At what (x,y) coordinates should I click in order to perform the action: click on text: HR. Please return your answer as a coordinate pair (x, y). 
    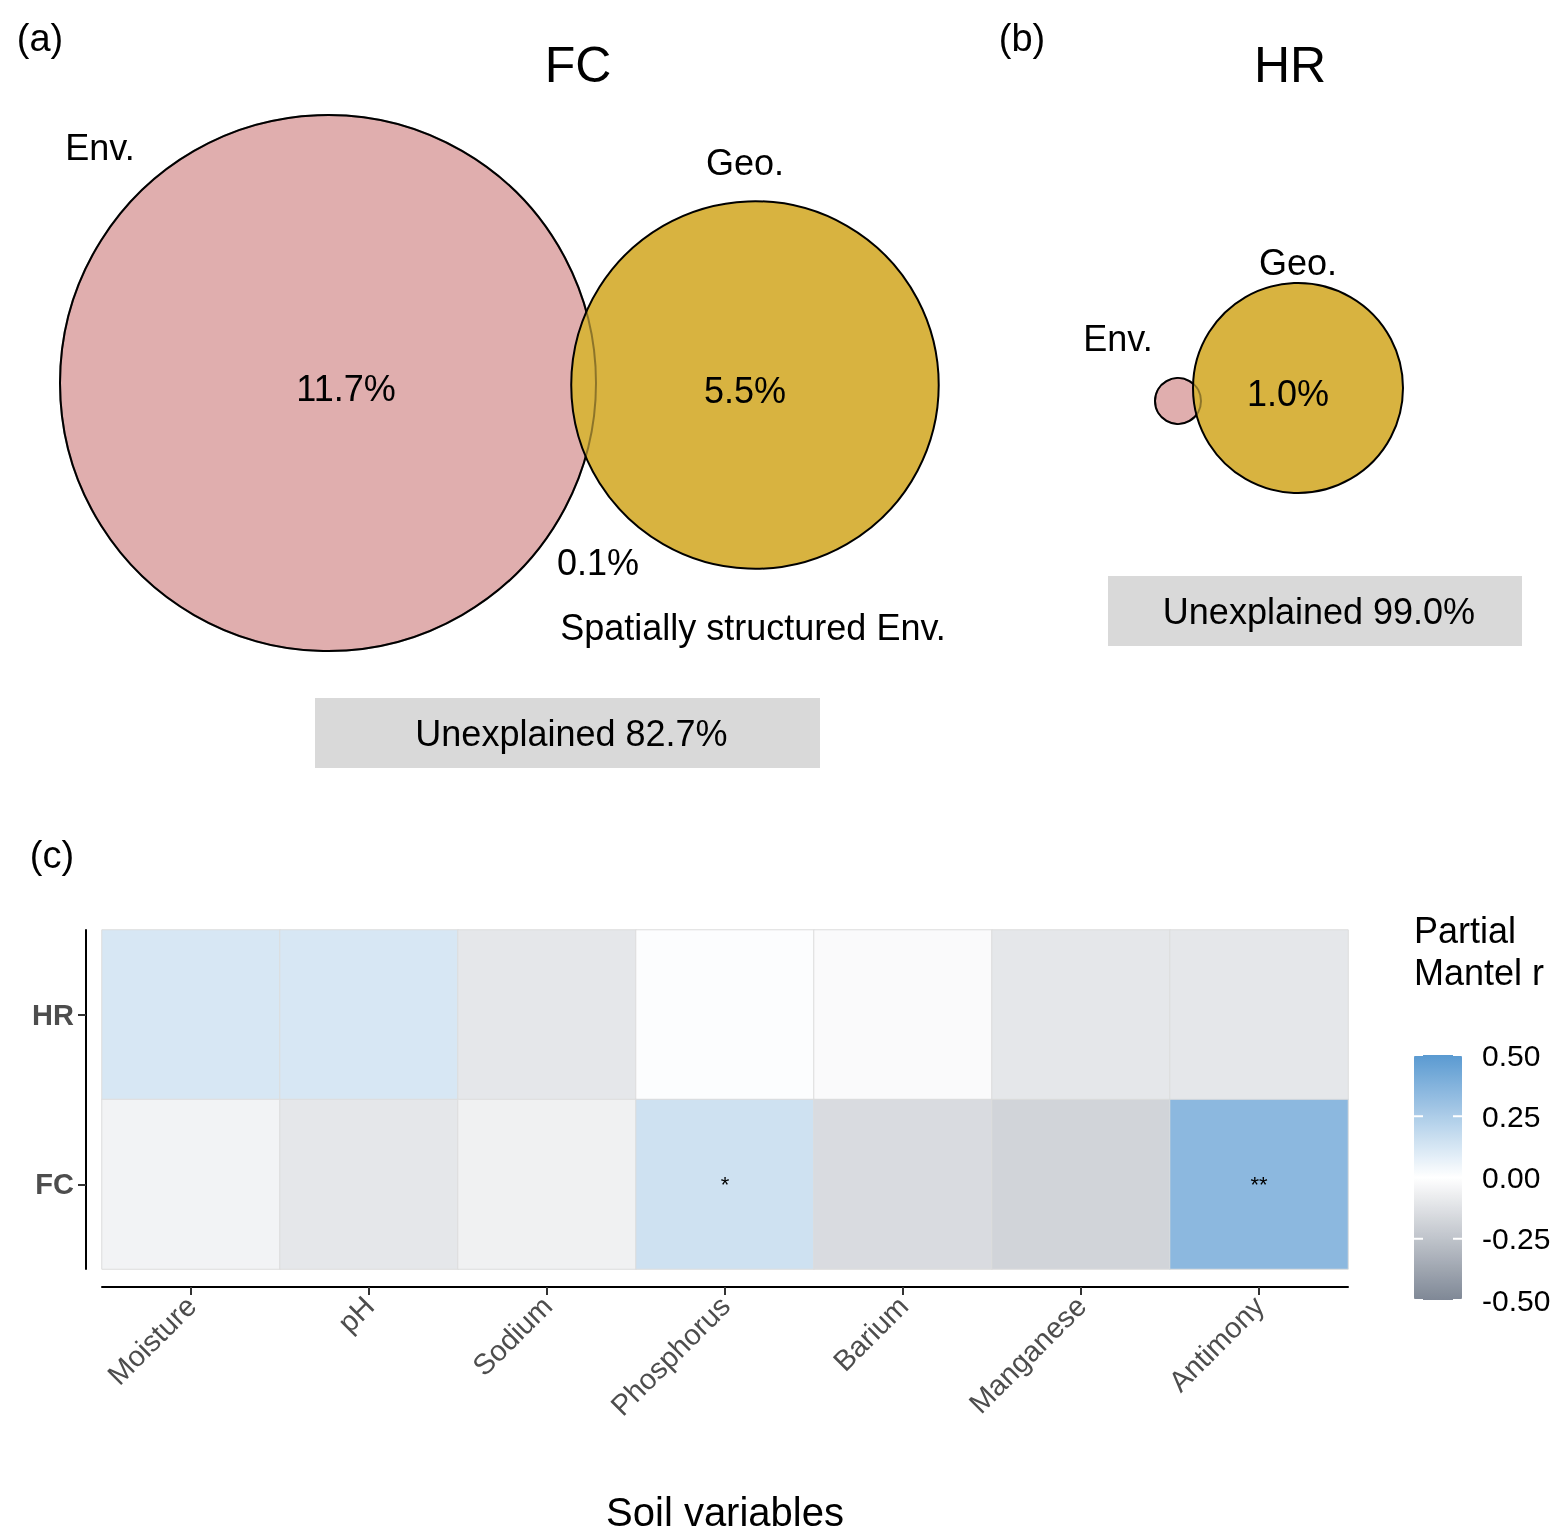
    Looking at the image, I should click on (1290, 65).